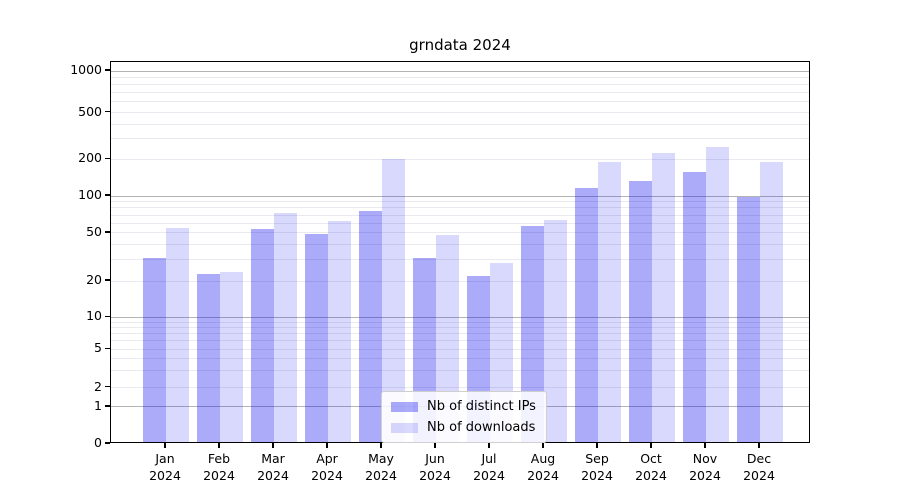 The width and height of the screenshot is (900, 500). I want to click on bar-distinct-ips-apr, so click(316, 338).